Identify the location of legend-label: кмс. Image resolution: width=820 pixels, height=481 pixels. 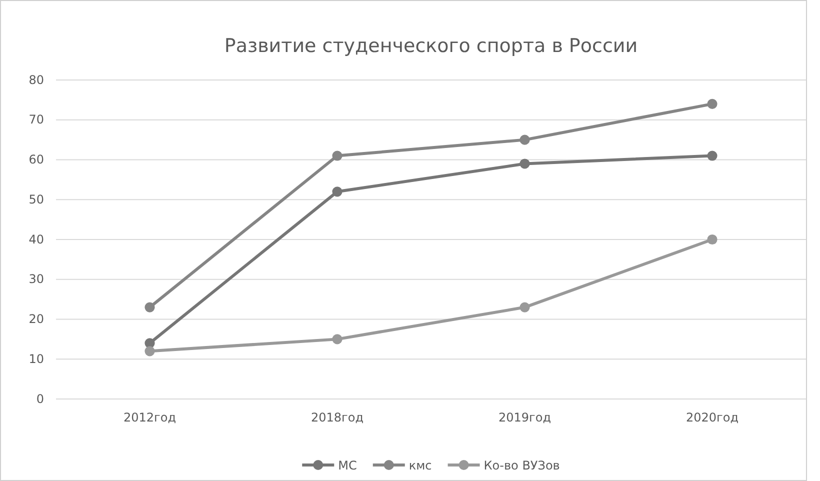
(420, 465).